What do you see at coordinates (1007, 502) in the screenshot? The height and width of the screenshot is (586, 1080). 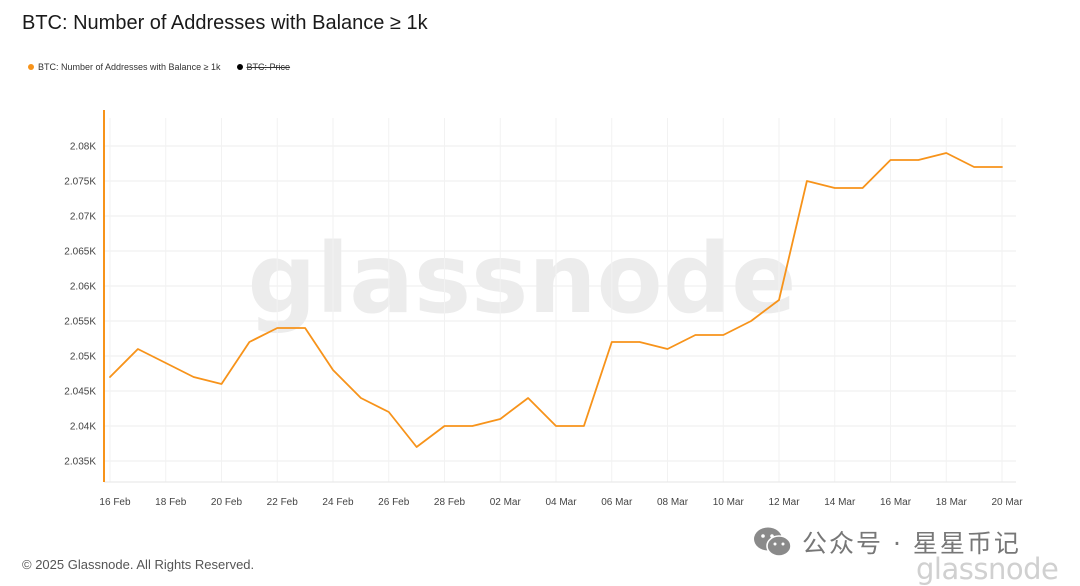 I see `x-tick-label: 20 Mar` at bounding box center [1007, 502].